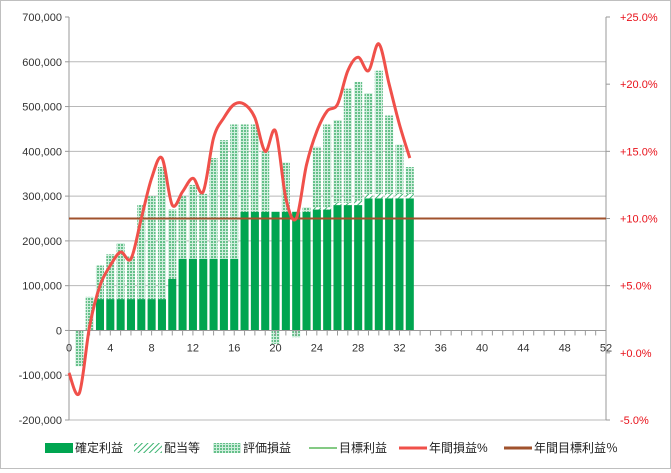  I want to click on left-tick-label-8: -100,000, so click(40, 376).